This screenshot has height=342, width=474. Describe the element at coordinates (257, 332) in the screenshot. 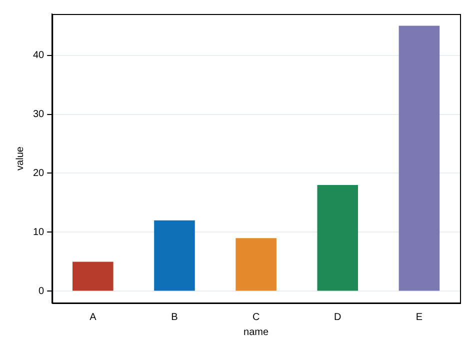

I see `x-axis-title: name` at that location.